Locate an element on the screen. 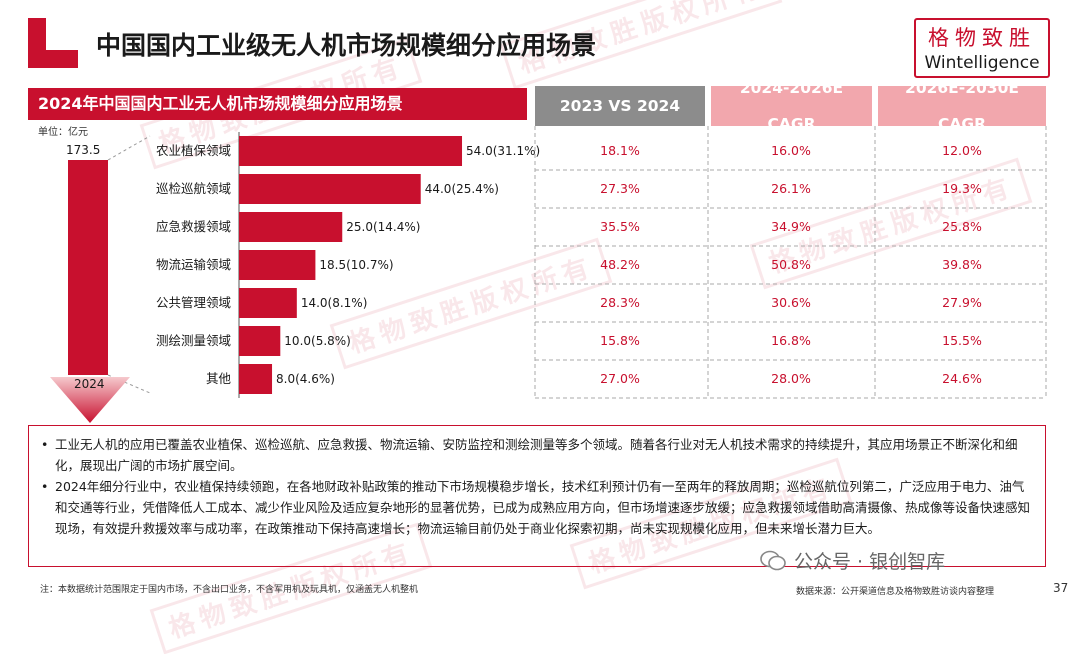 This screenshot has height=654, width=1080. table-cell: 34.9% is located at coordinates (791, 226).